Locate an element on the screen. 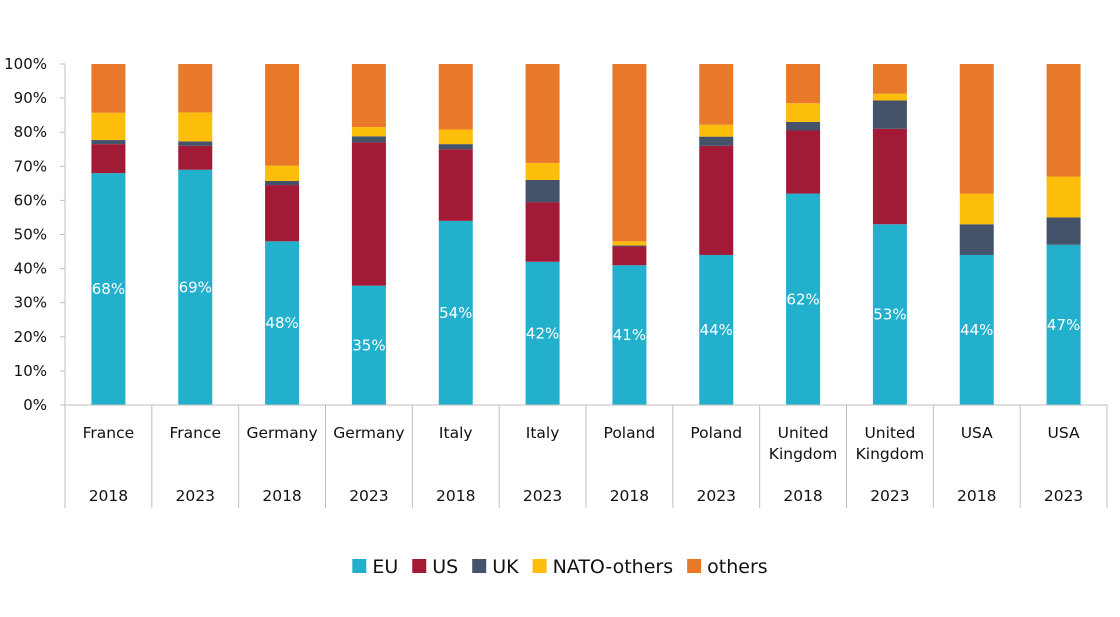 Image resolution: width=1120 pixels, height=617 pixels. data-label: 48% is located at coordinates (281, 323).